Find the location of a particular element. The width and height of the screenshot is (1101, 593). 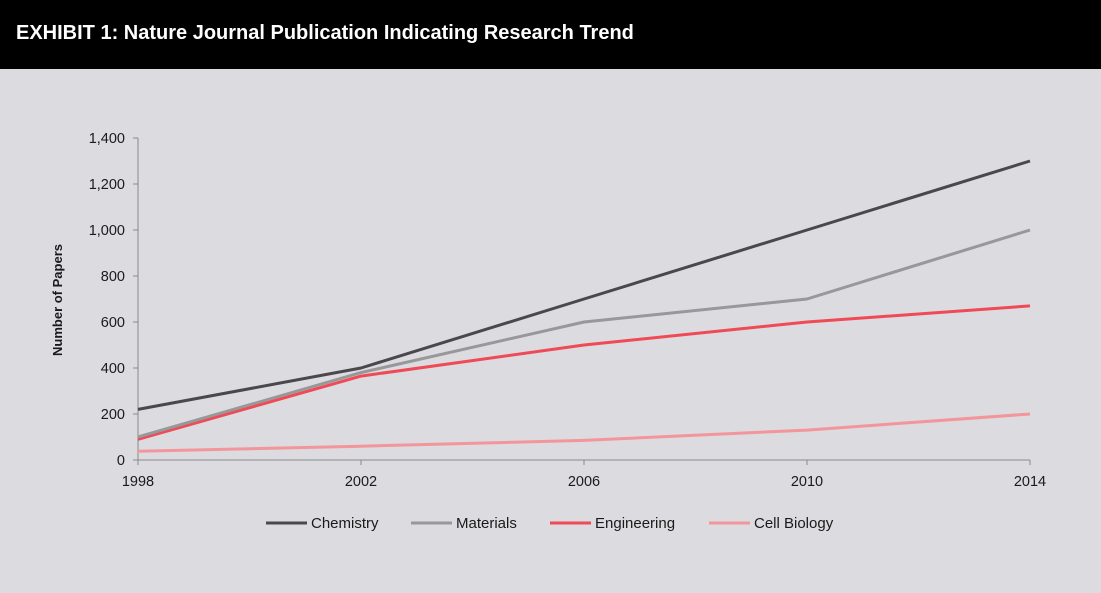

y-axis: 0 200 400 600 800 1,000 1,200 1,400 is located at coordinates (114, 300).